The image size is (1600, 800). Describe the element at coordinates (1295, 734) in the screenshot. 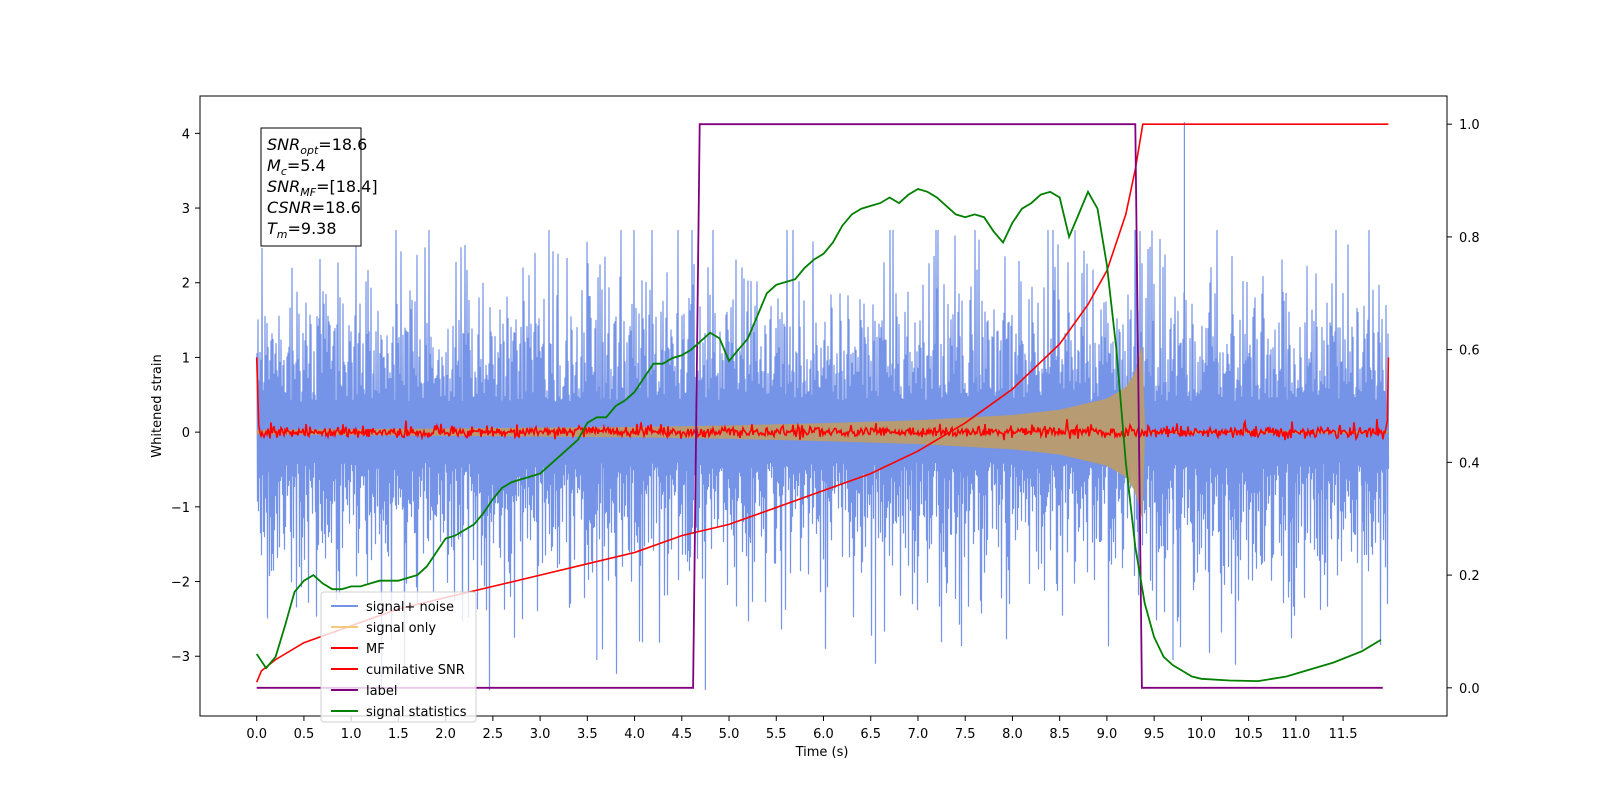

I see `x-tick-label: 11.0` at that location.